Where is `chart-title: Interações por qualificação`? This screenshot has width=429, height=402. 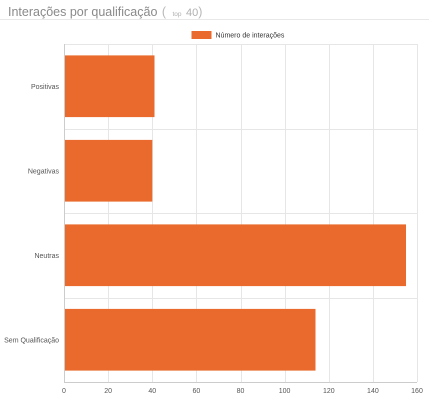
chart-title: Interações por qualificação is located at coordinates (83, 12).